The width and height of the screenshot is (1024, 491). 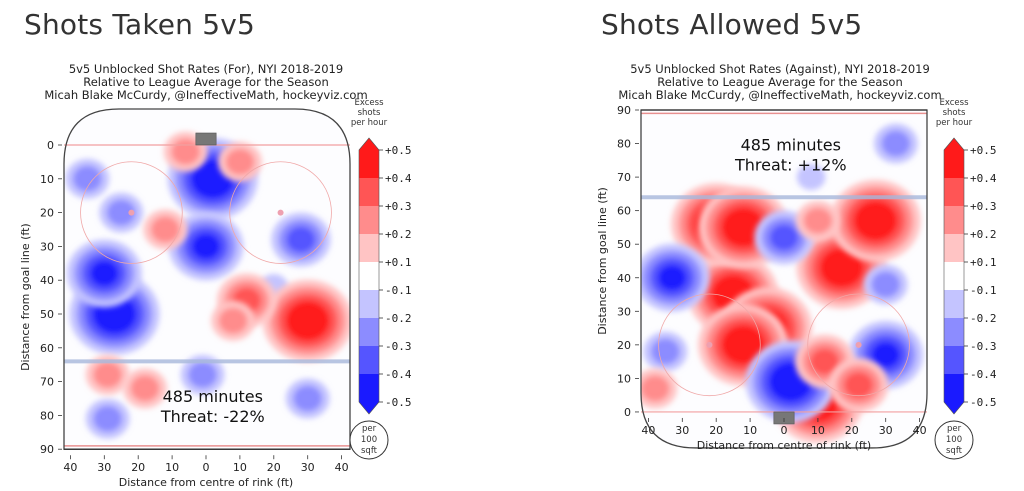 I want to click on left-colorbar-tick-label: -0.3, so click(x=398, y=346).